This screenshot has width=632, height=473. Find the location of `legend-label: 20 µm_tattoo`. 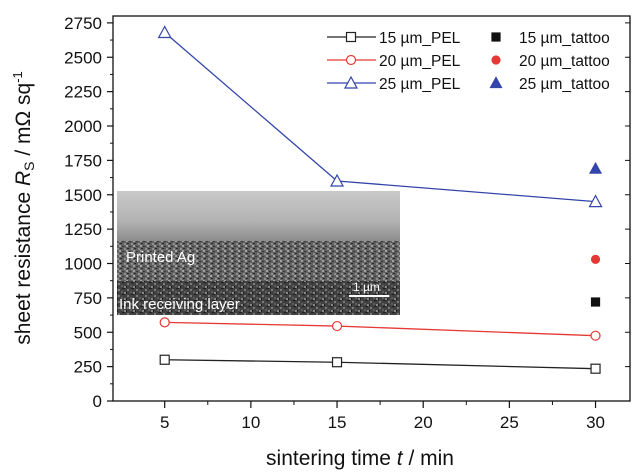

legend-label: 20 µm_tattoo is located at coordinates (564, 61).